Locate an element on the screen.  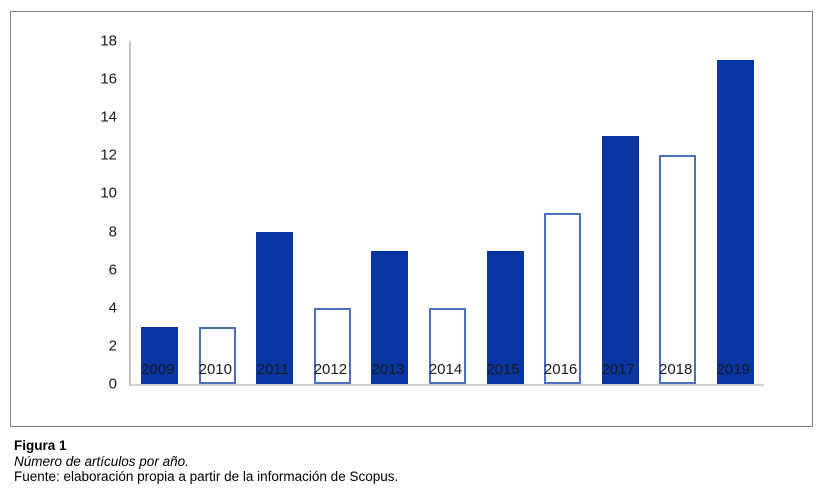
x-tick-label-2013: 2013 is located at coordinates (388, 369).